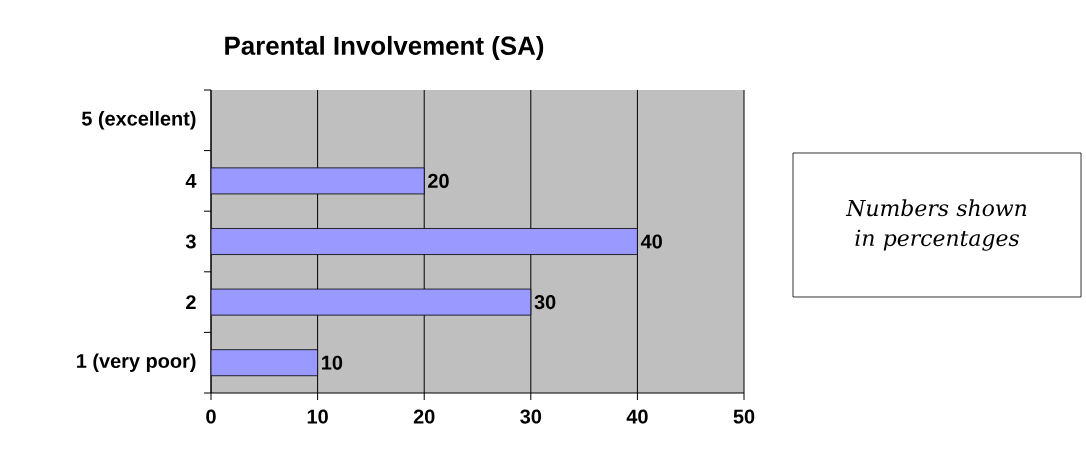  Describe the element at coordinates (545, 302) in the screenshot. I see `data-label: 30` at that location.